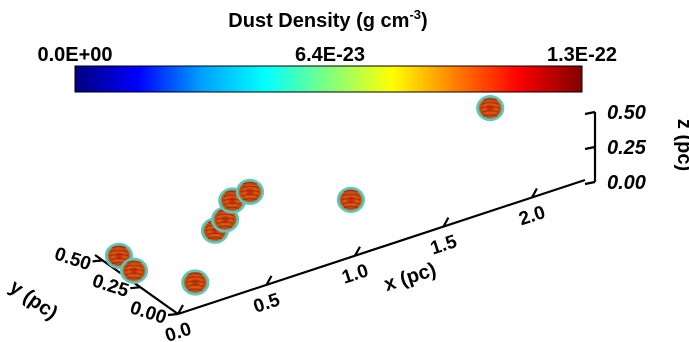 Image resolution: width=689 pixels, height=342 pixels. What do you see at coordinates (626, 183) in the screenshot?
I see `z-tick-label: 0.00` at bounding box center [626, 183].